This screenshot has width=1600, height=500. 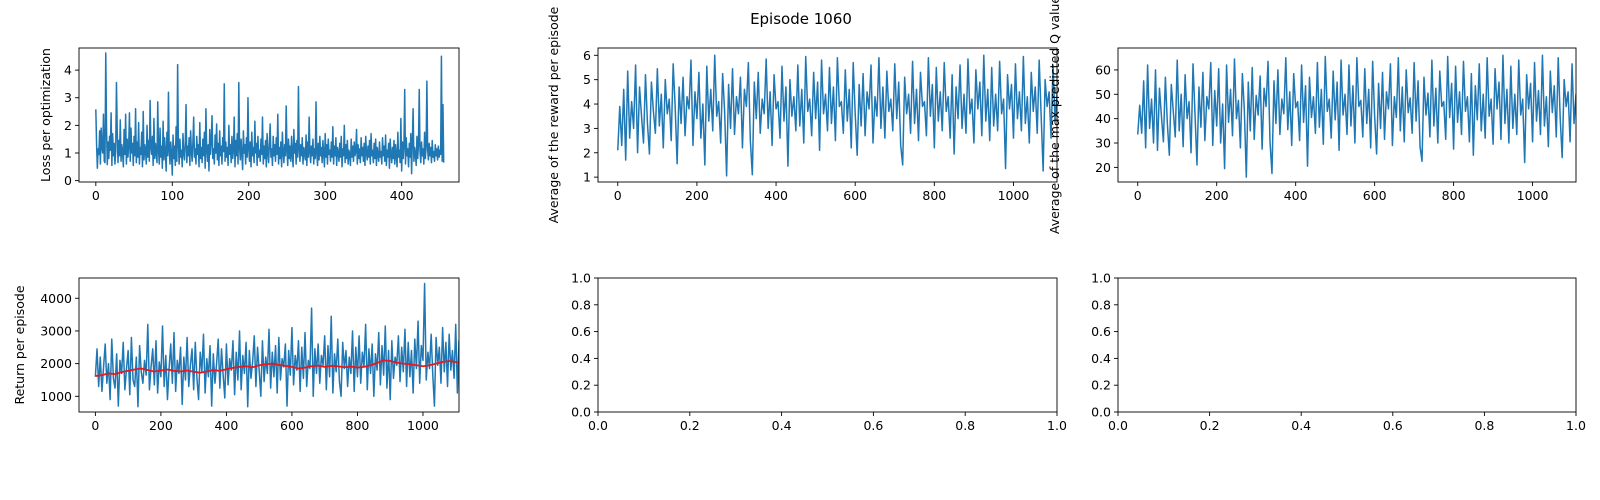 I want to click on empty1-x-tick-label: 1.0, so click(x=1057, y=425).